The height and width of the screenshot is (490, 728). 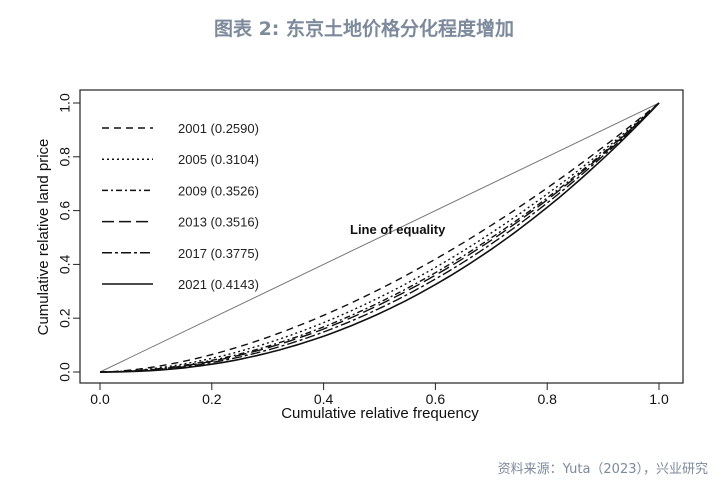 What do you see at coordinates (65, 103) in the screenshot?
I see `y-tick-label: 1.0` at bounding box center [65, 103].